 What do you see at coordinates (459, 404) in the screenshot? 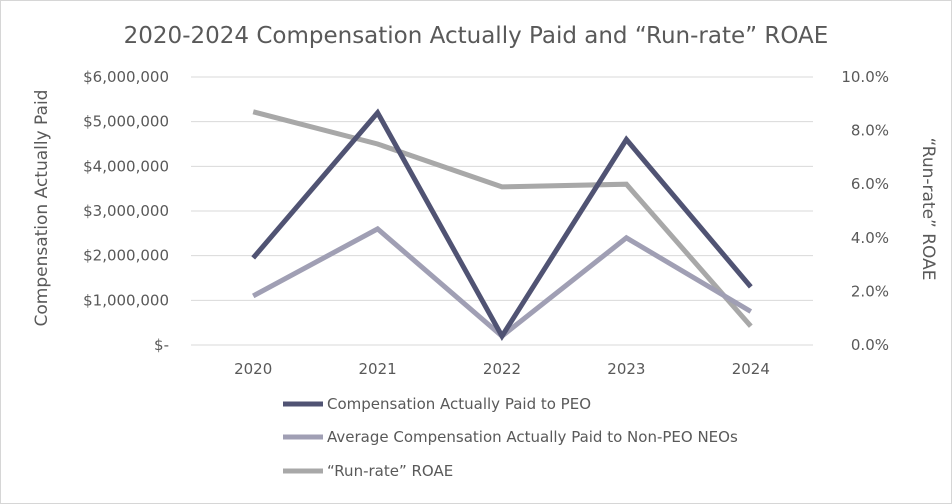
I see `legend-label: Compensation Actually Paid to PEO` at bounding box center [459, 404].